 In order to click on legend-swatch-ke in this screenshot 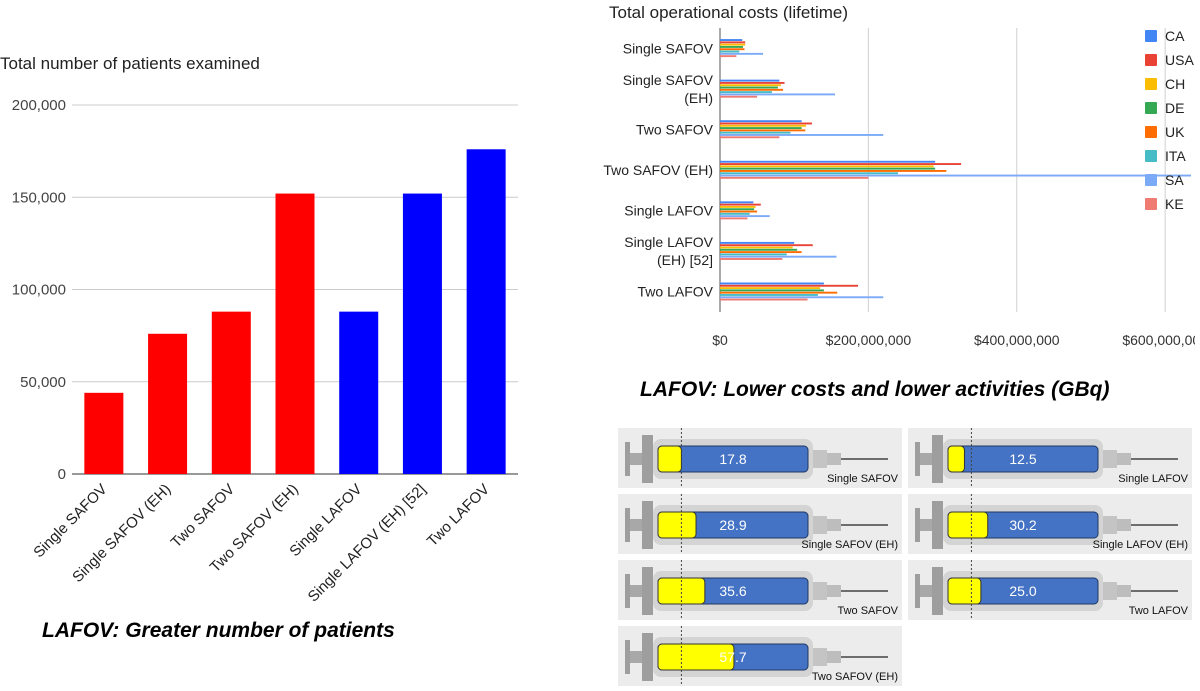, I will do `click(1151, 204)`.